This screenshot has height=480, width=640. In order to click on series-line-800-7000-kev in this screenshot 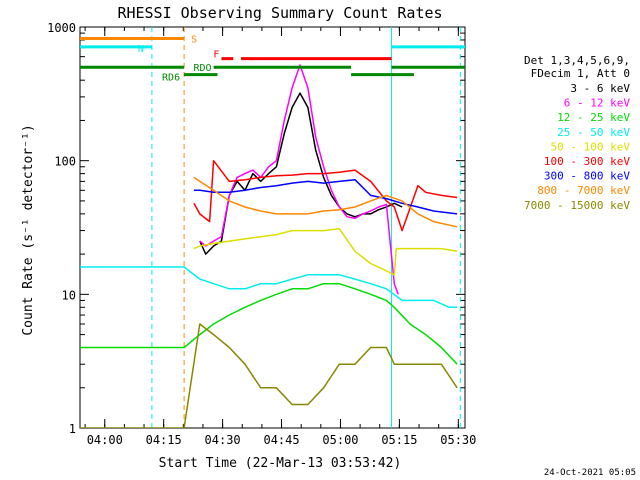, I will do `click(325, 202)`.